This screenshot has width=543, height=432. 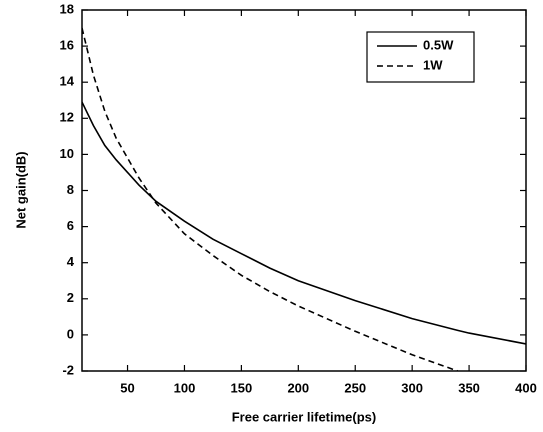 What do you see at coordinates (67, 81) in the screenshot?
I see `y-tick-label: 14` at bounding box center [67, 81].